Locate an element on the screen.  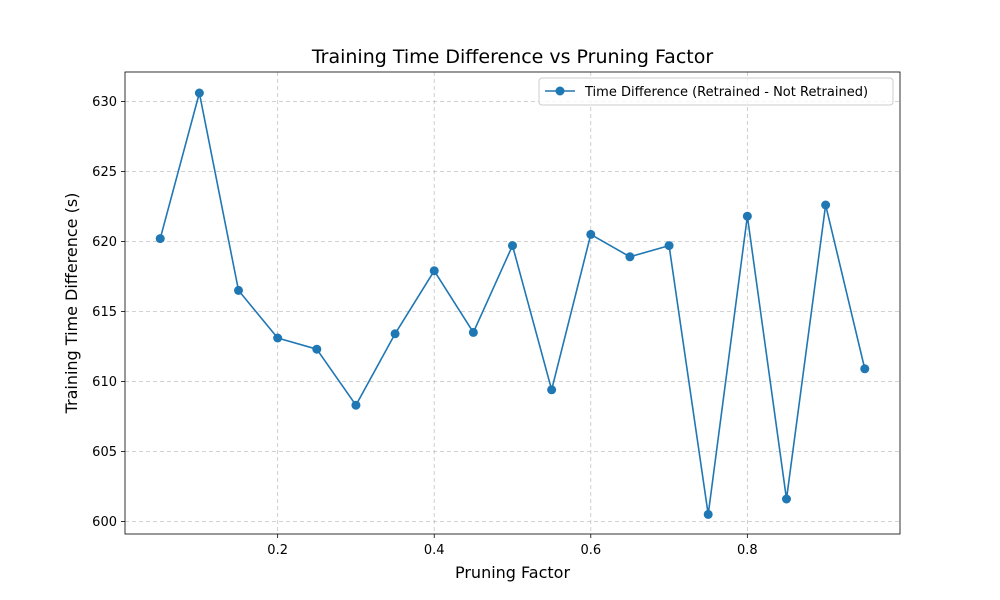
x-tick-label: 0.2 is located at coordinates (277, 550).